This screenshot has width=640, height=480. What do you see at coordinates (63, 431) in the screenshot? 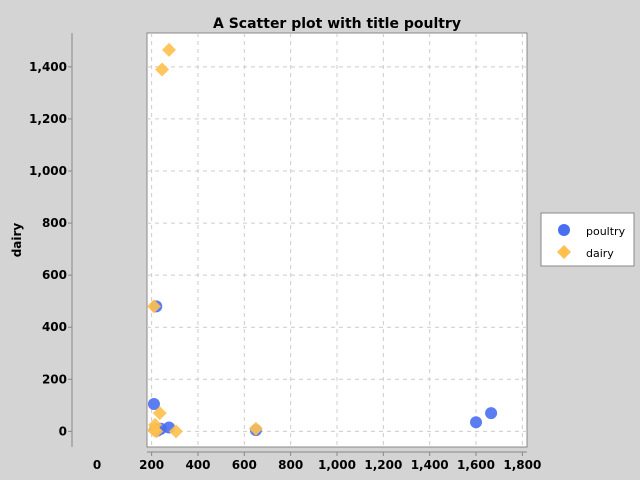
I see `y-tick-label: 0` at bounding box center [63, 431].